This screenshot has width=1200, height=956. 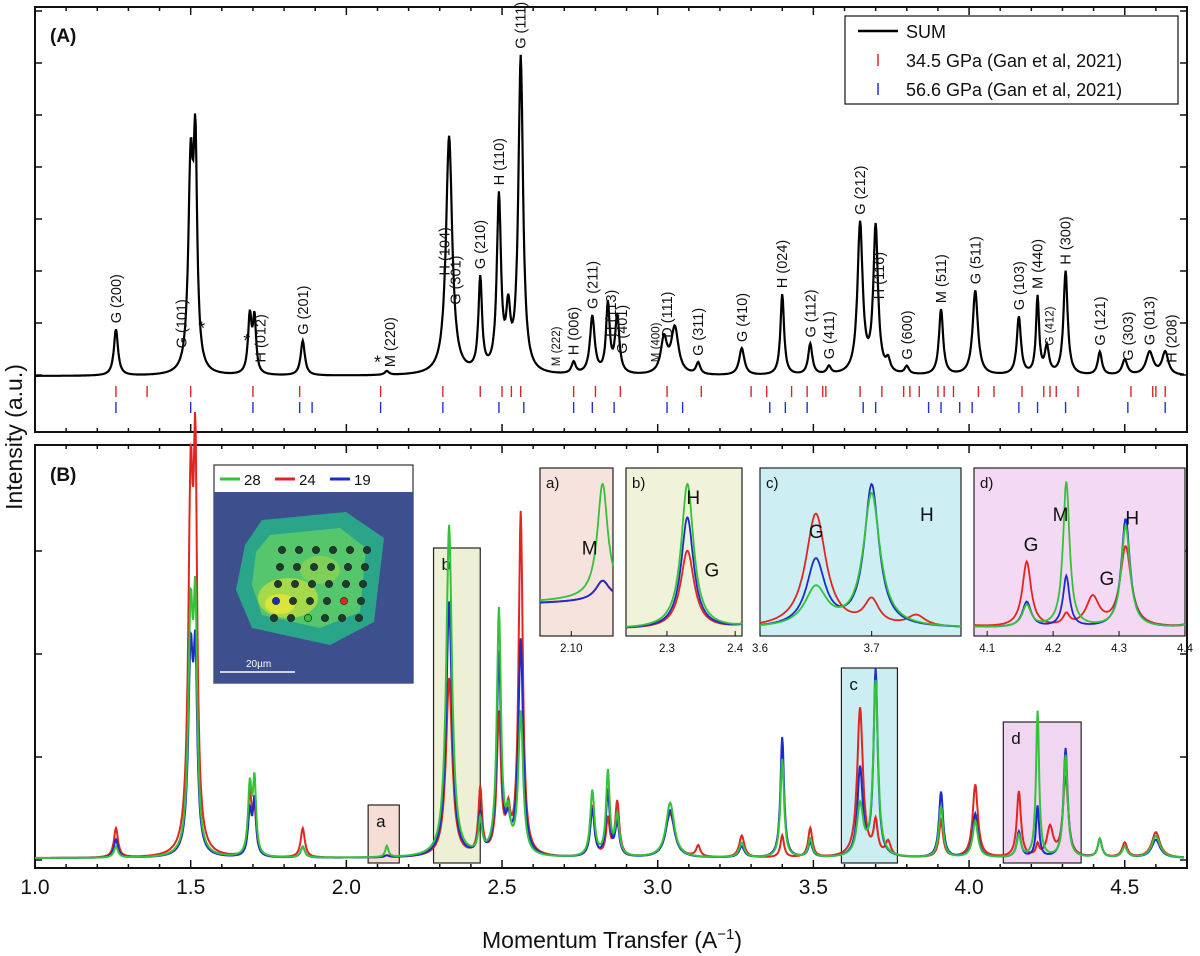 What do you see at coordinates (968, 887) in the screenshot?
I see `x-tick-label: 4.0` at bounding box center [968, 887].